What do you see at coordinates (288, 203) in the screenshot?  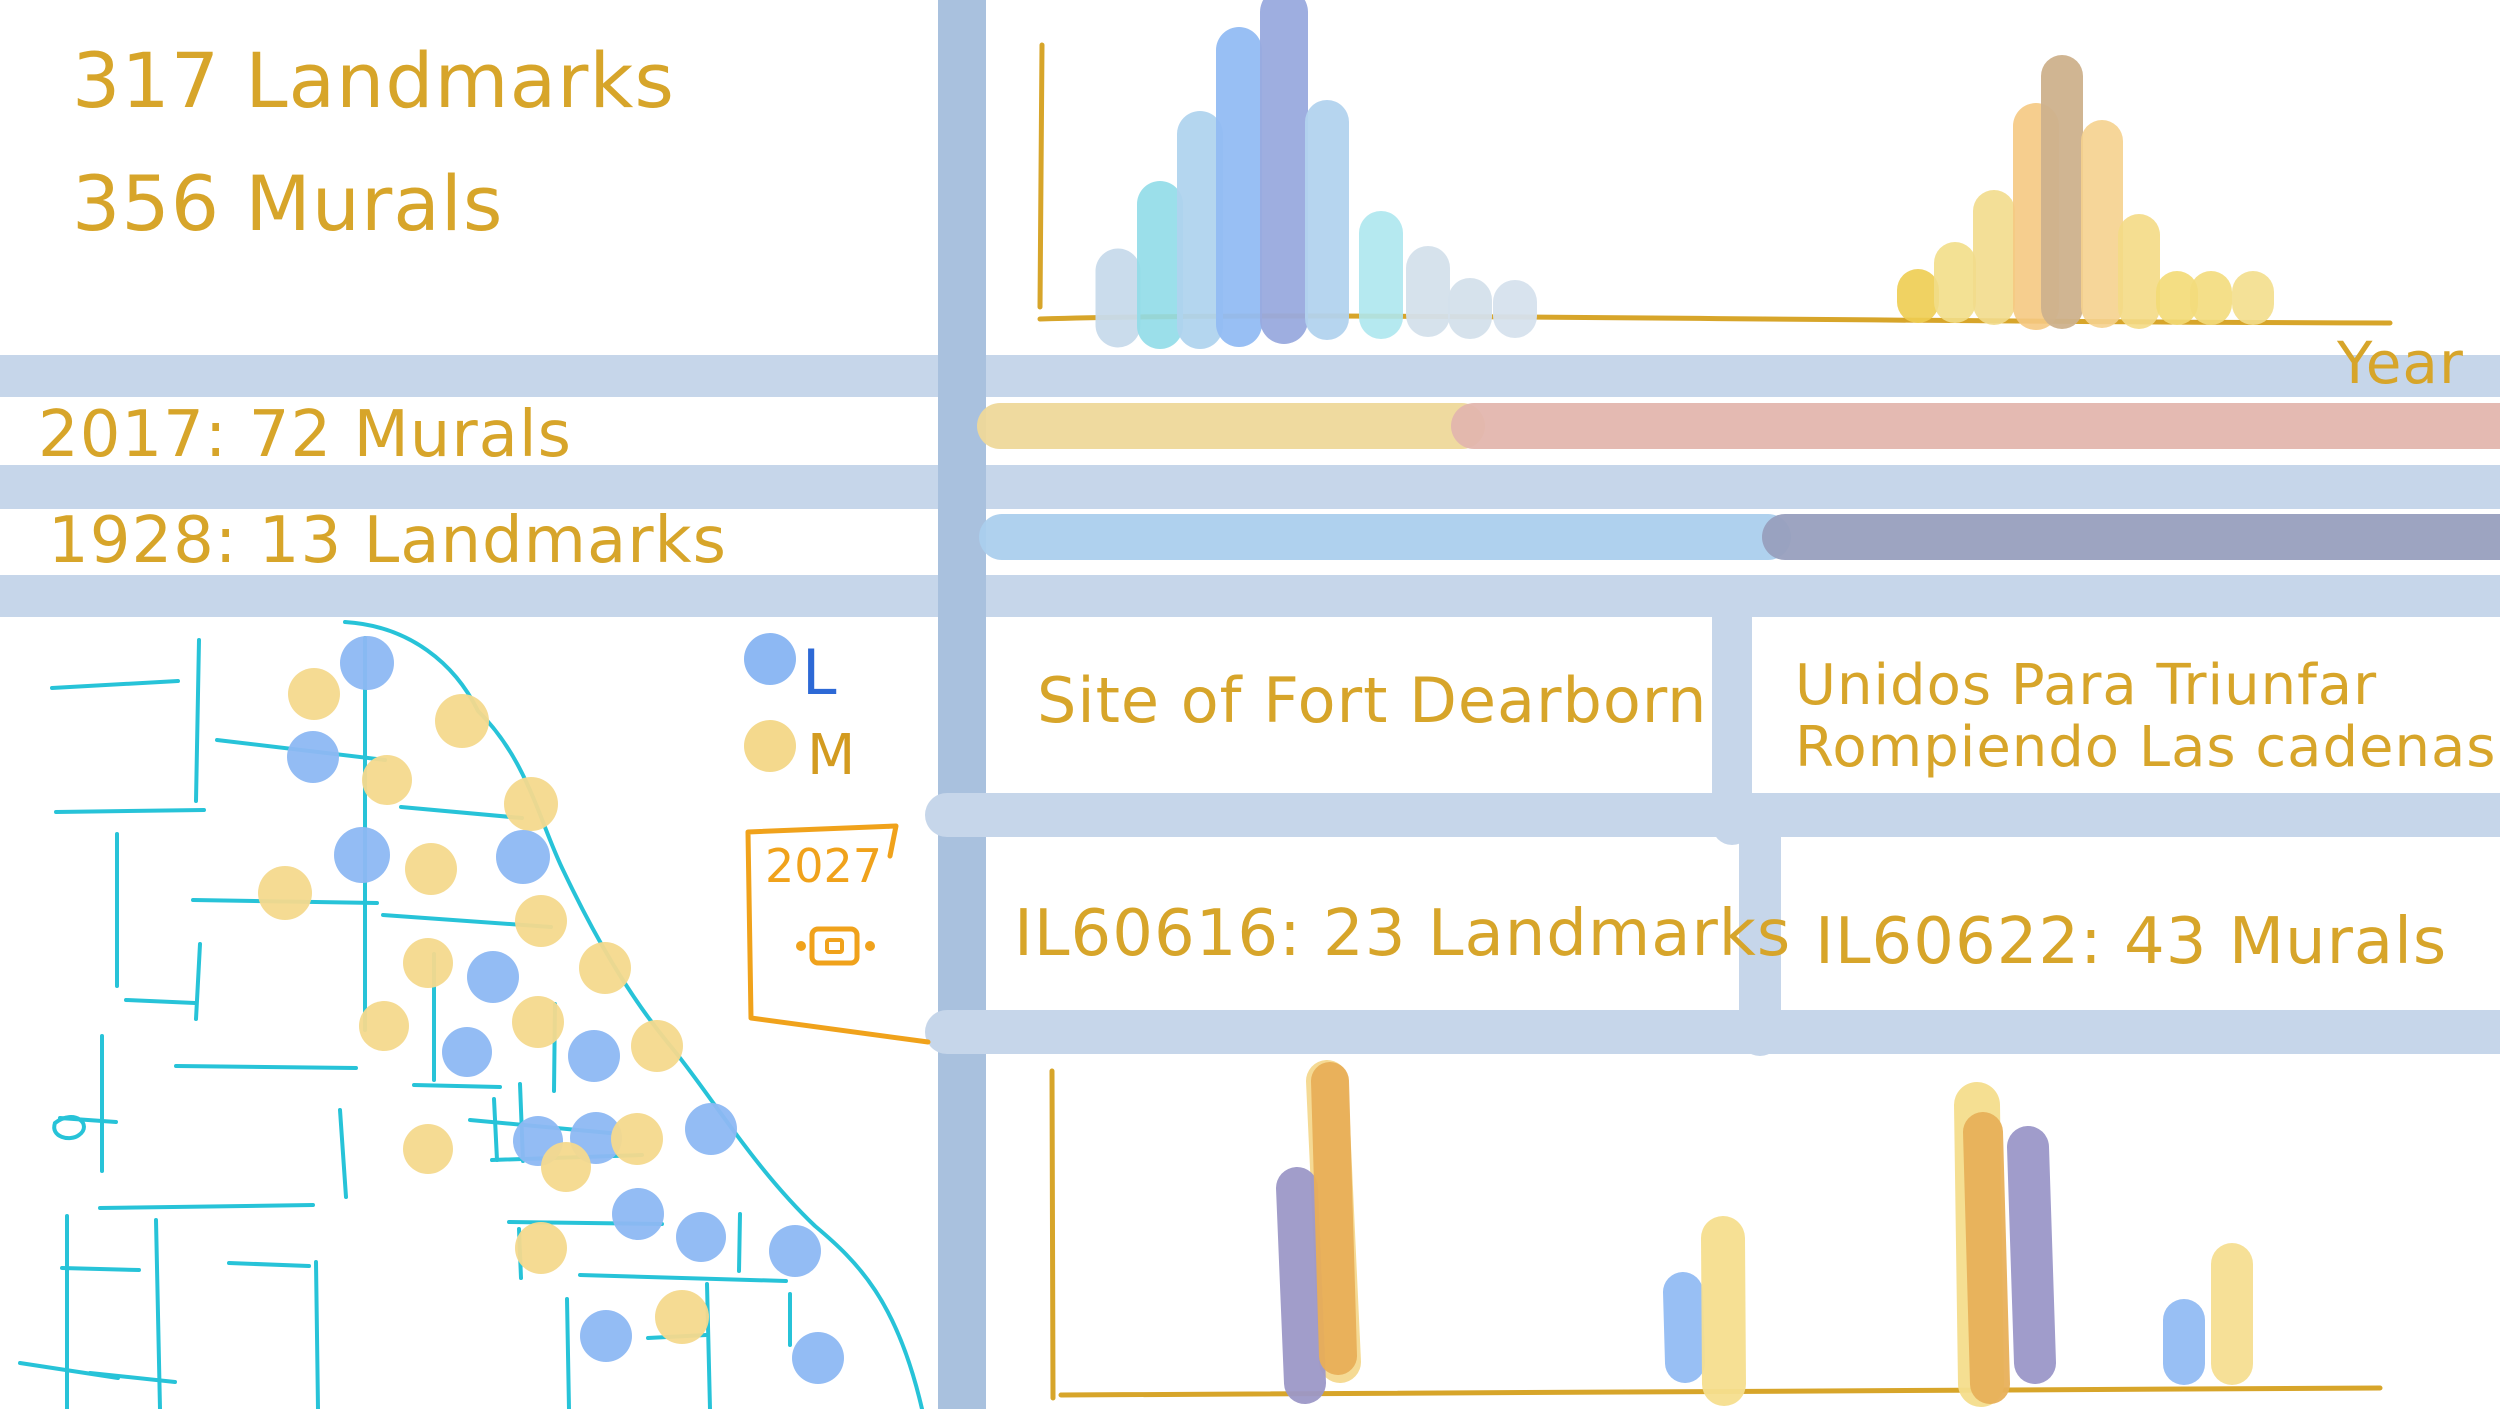 I see `murals-total: 356 Murals` at bounding box center [288, 203].